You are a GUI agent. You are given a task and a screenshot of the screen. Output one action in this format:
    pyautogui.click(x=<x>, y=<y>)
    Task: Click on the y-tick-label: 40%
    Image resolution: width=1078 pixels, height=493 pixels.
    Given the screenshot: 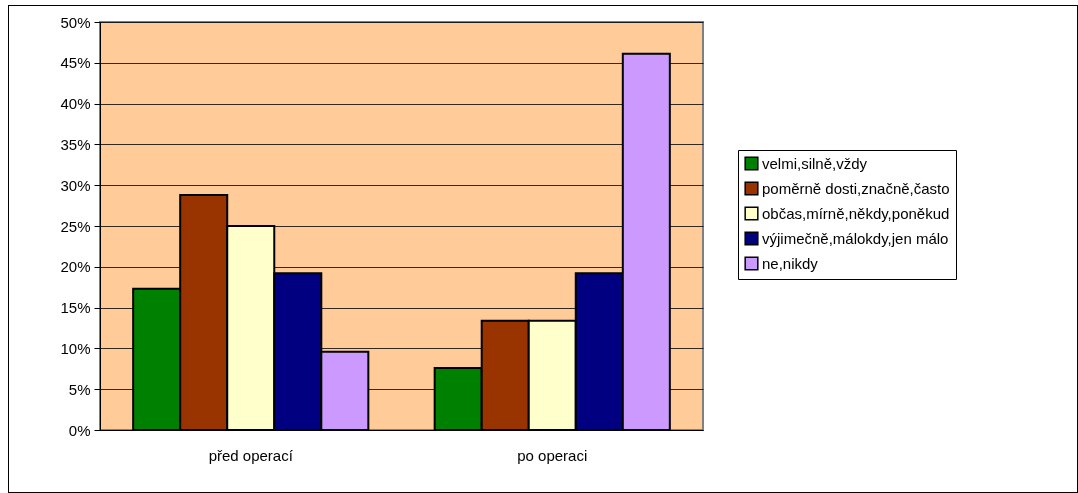 What is the action you would take?
    pyautogui.click(x=75, y=104)
    